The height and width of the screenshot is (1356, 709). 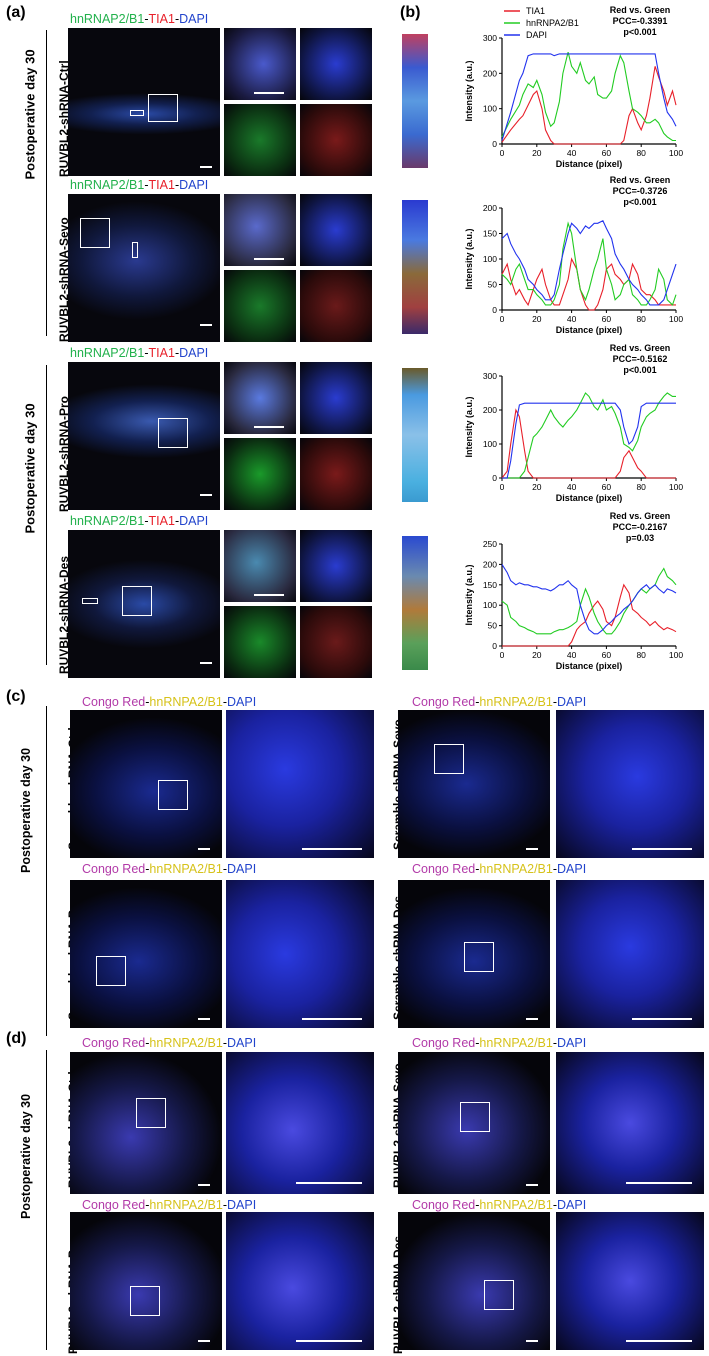 I want to click on x-tick-label: 80, so click(x=641, y=487).